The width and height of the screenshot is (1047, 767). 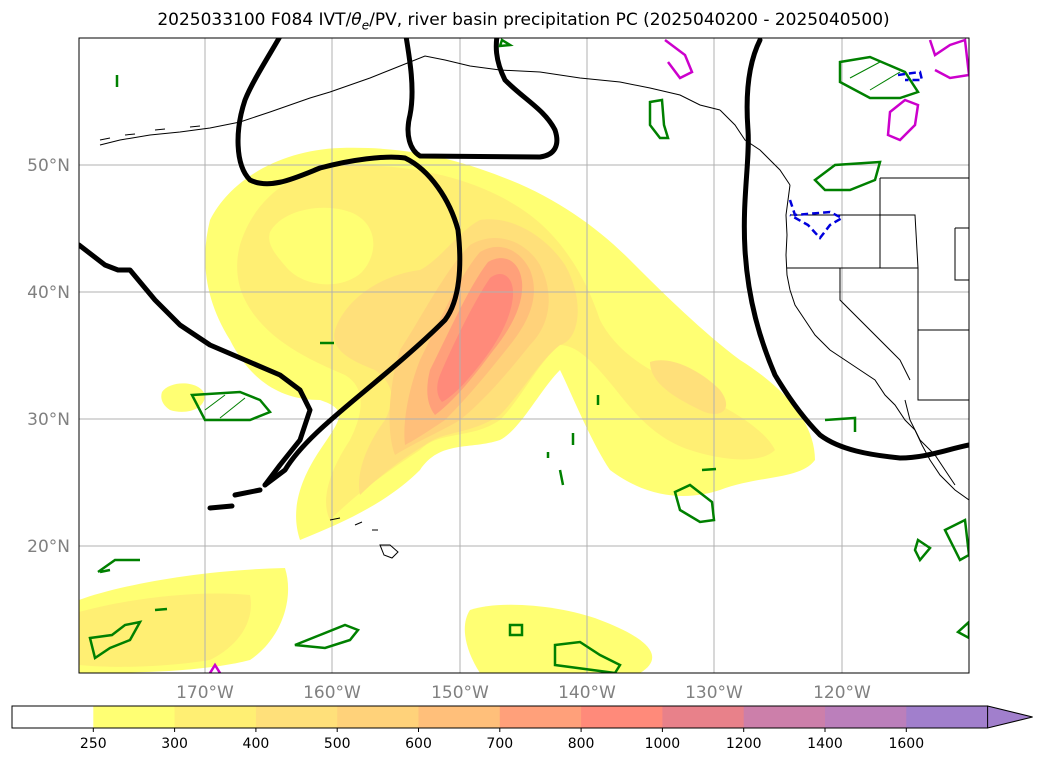 What do you see at coordinates (48, 356) in the screenshot?
I see `latitude-labels: 50°N 40°N 30°N 20°N` at bounding box center [48, 356].